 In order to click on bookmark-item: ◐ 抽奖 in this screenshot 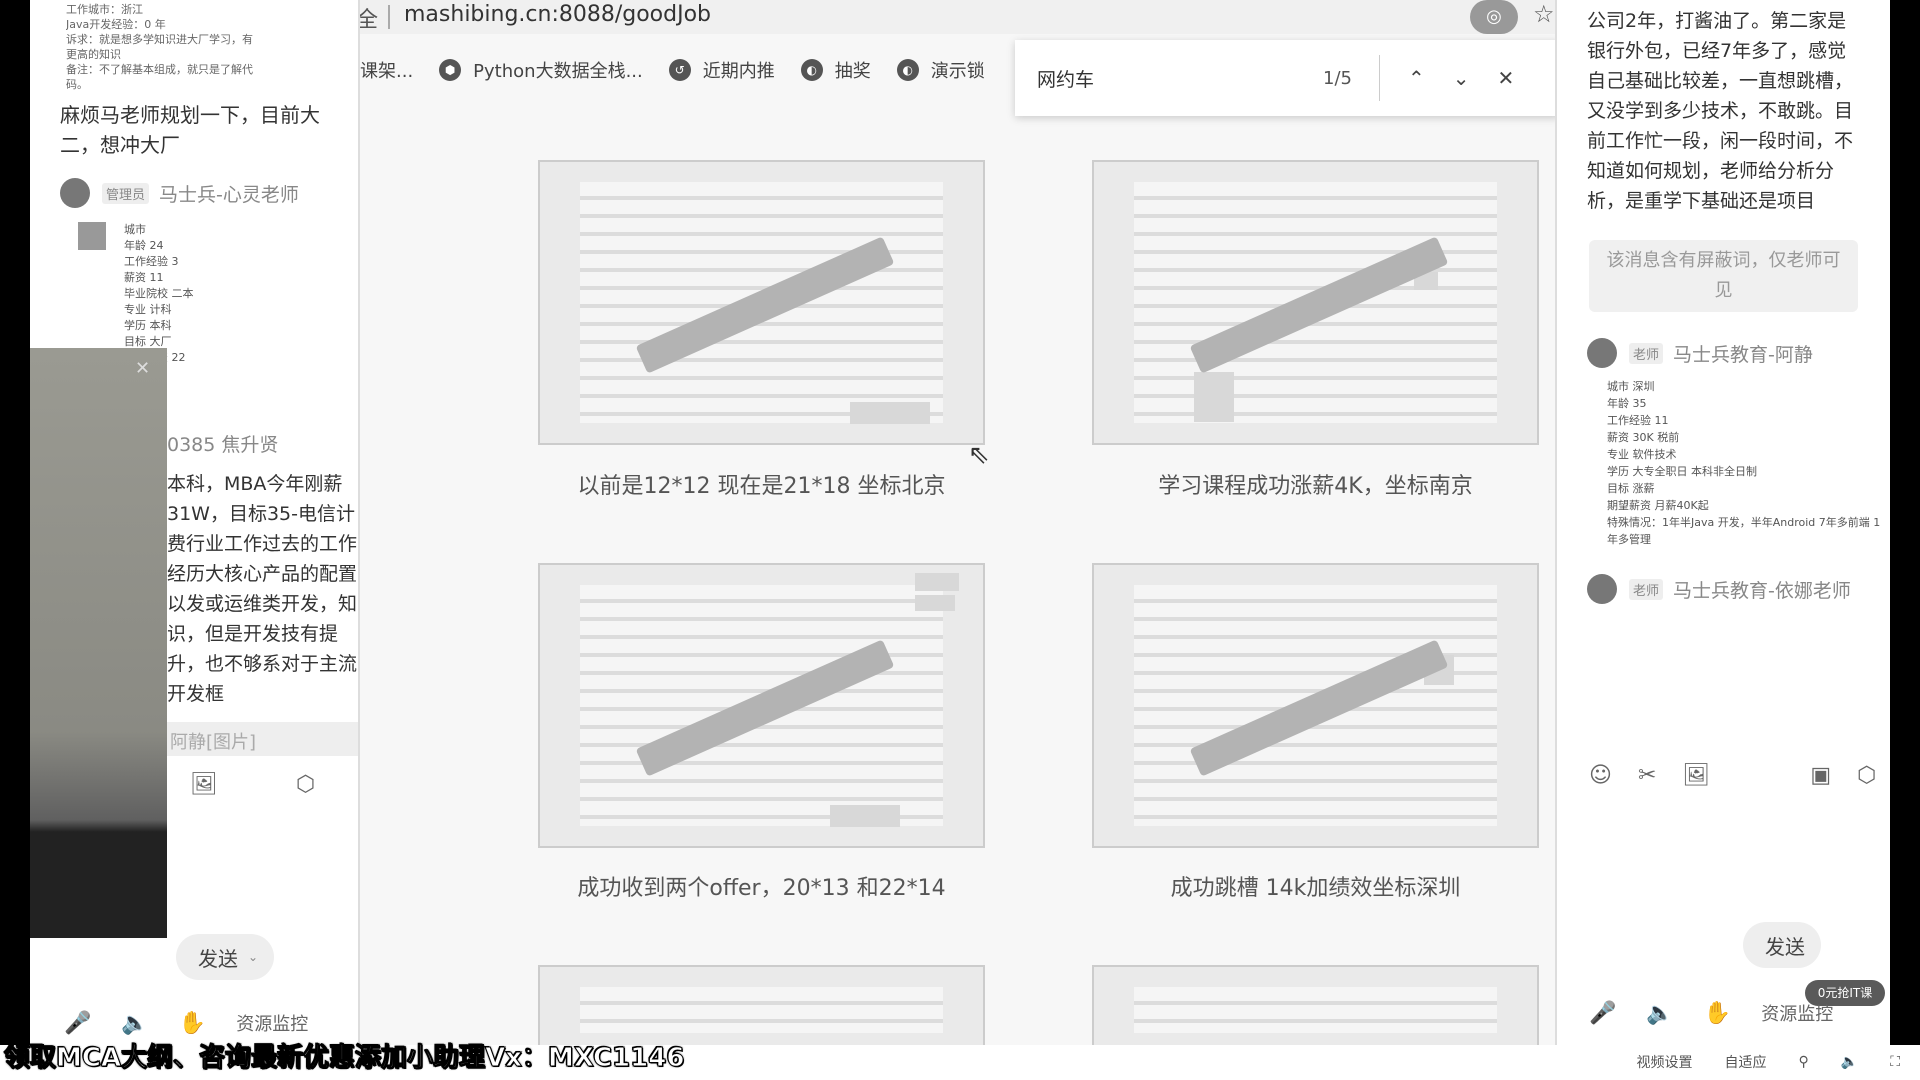, I will do `click(835, 70)`.